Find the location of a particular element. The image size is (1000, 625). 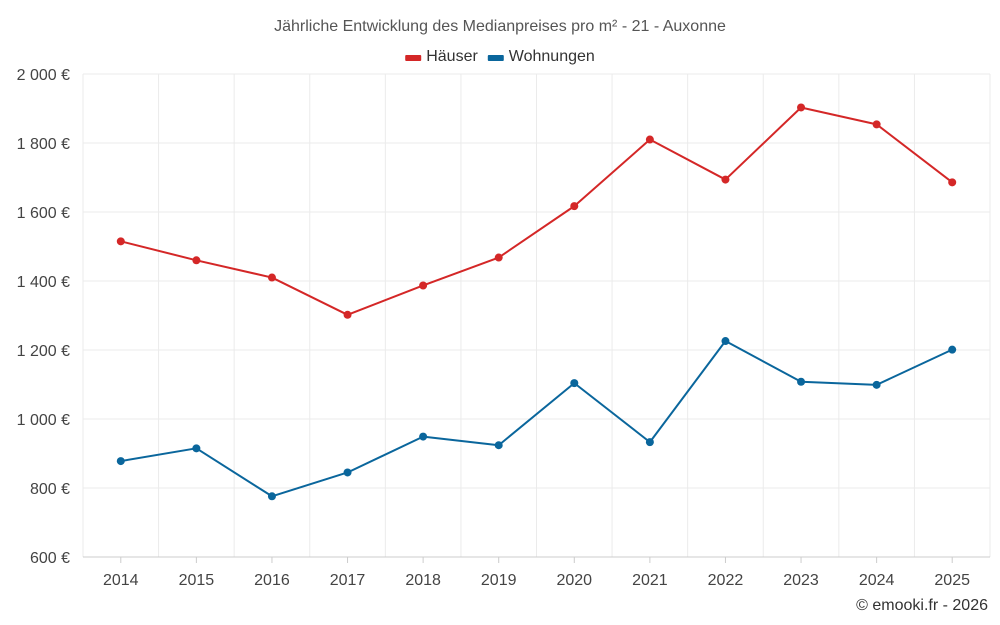

x-tick-label: 2024 is located at coordinates (877, 580).